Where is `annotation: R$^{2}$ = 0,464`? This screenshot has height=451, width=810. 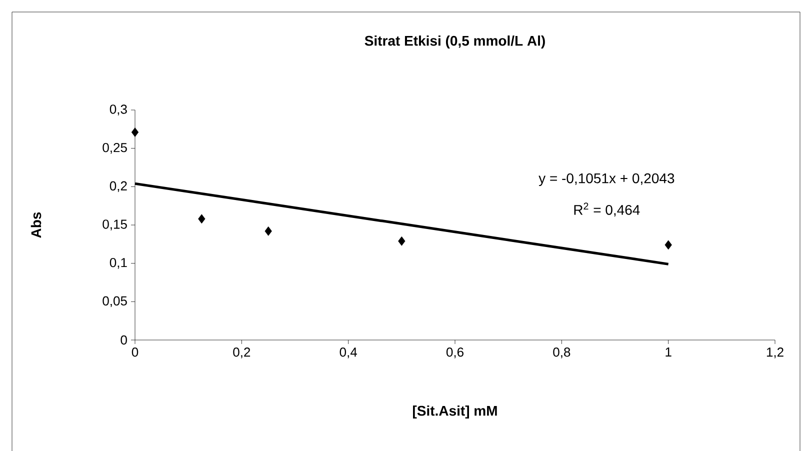
annotation: R$^{2}$ = 0,464 is located at coordinates (607, 209).